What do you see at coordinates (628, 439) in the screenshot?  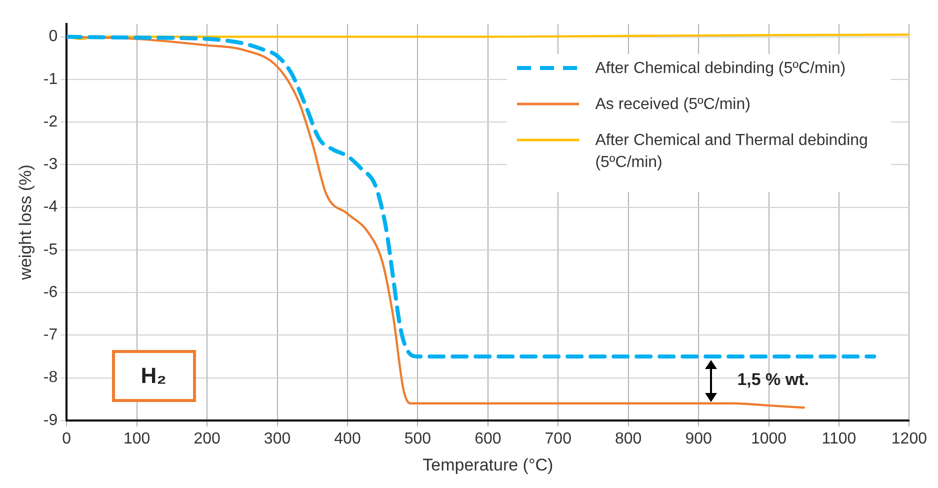 I see `x-tick-label: 800` at bounding box center [628, 439].